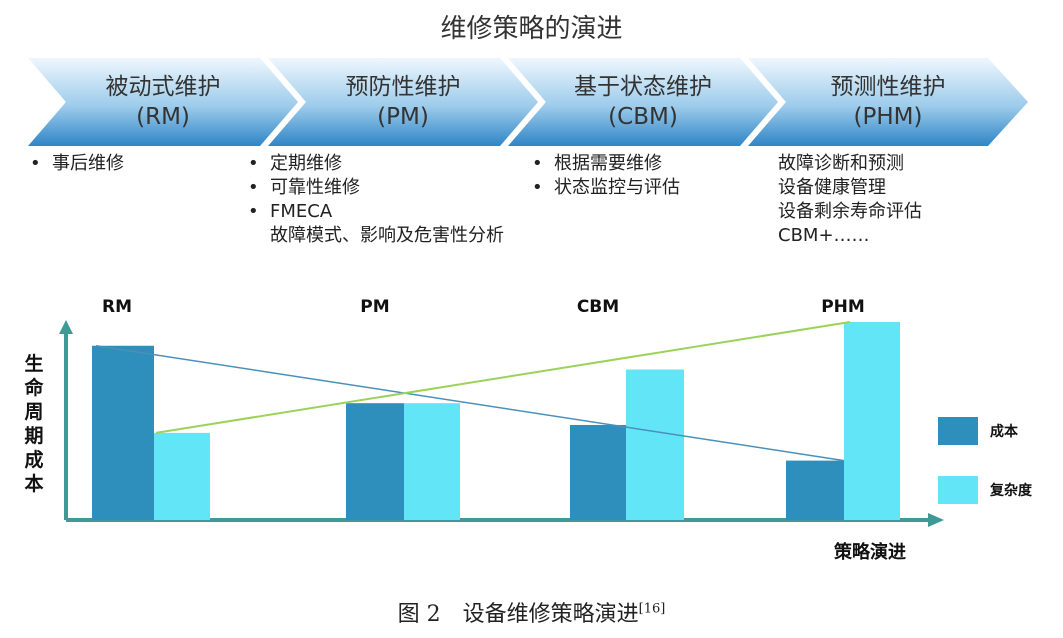  Describe the element at coordinates (843, 307) in the screenshot. I see `category-label: PHM` at that location.